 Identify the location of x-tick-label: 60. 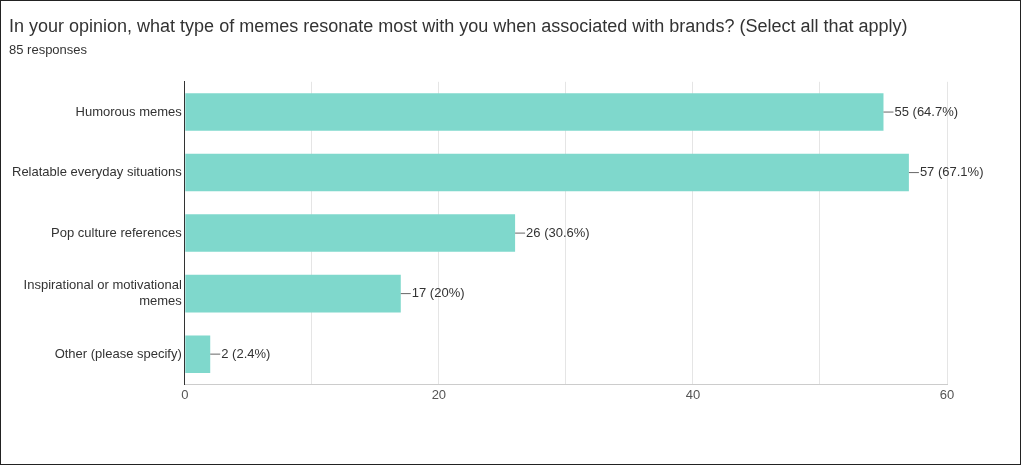
(947, 394).